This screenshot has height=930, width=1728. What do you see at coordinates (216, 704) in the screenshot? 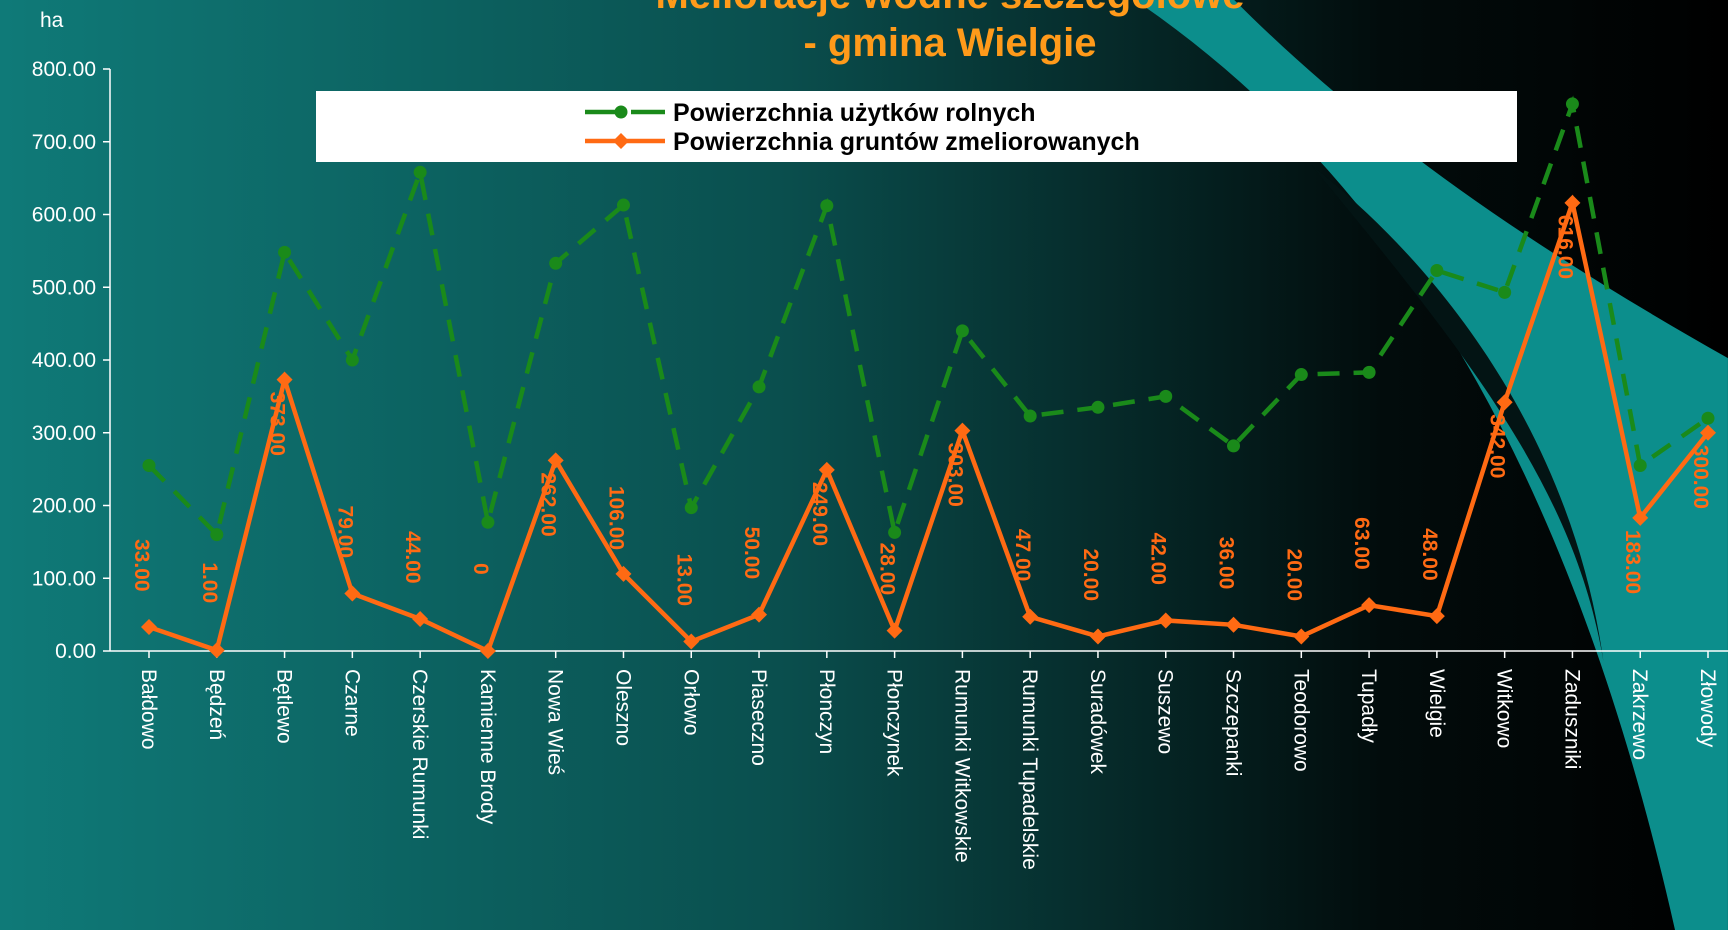
I see `x-tick-label: Będzeń` at bounding box center [216, 704].